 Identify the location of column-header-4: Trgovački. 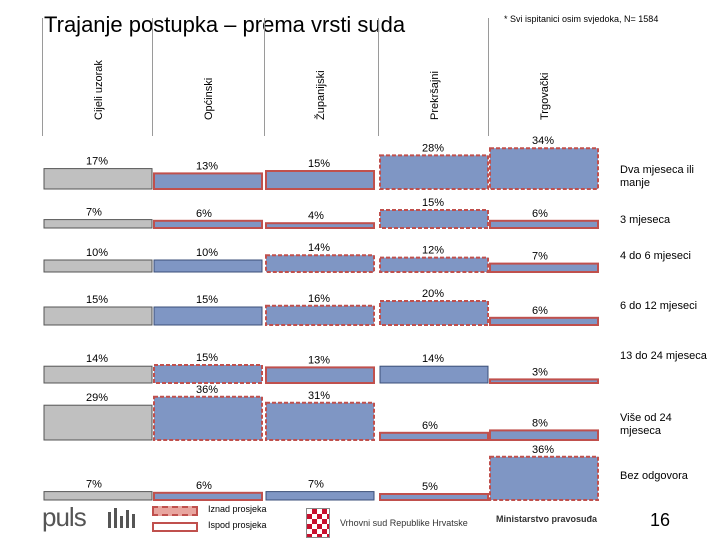
(544, 77).